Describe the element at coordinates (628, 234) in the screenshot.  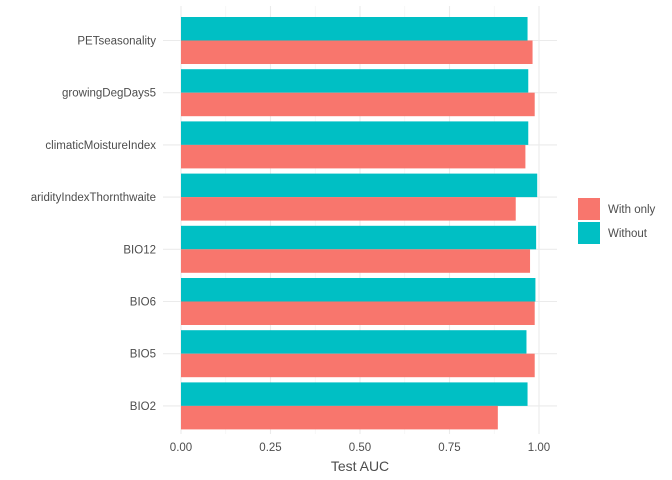
I see `legend-label: Without` at that location.